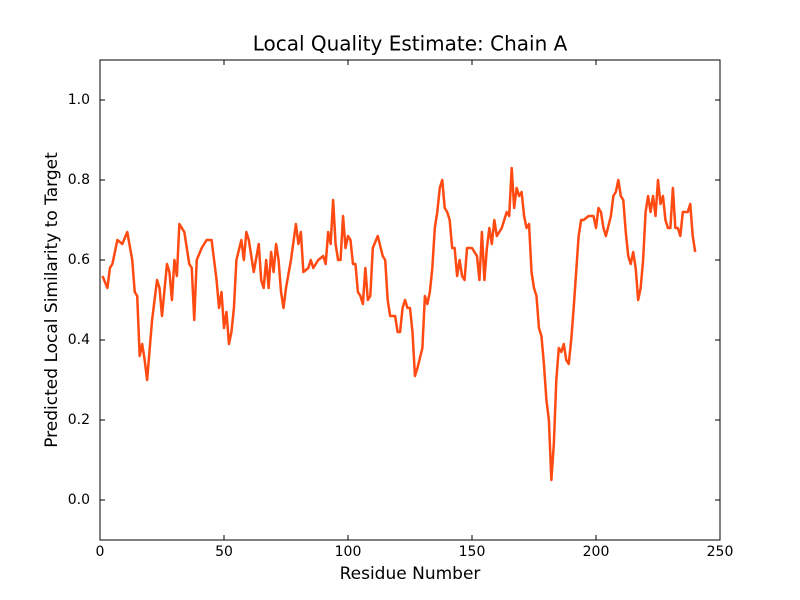  Describe the element at coordinates (224, 552) in the screenshot. I see `x-tick-label: 50` at that location.